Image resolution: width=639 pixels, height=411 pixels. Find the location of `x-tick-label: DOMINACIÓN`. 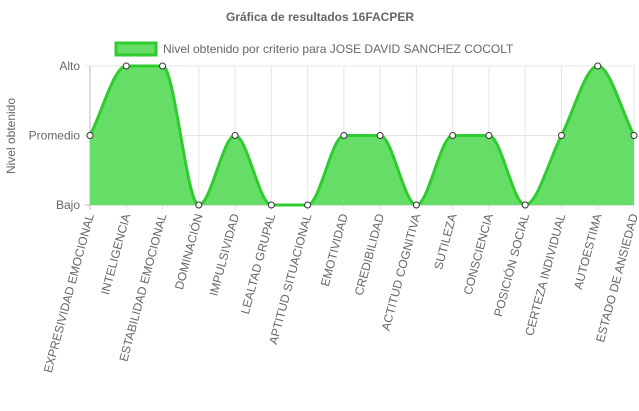

x-tick-label: DOMINACIÓN is located at coordinates (188, 251).